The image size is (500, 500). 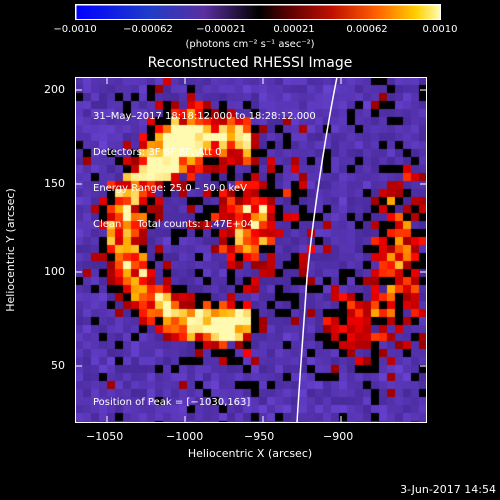 I want to click on colorbar-tick: 0.0010, so click(x=440, y=29).